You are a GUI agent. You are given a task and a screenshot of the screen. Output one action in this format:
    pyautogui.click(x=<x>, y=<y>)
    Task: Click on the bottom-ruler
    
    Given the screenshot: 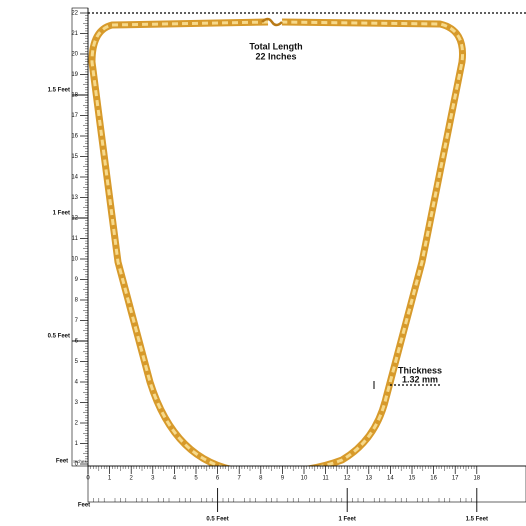 What is the action you would take?
    pyautogui.click(x=306, y=484)
    